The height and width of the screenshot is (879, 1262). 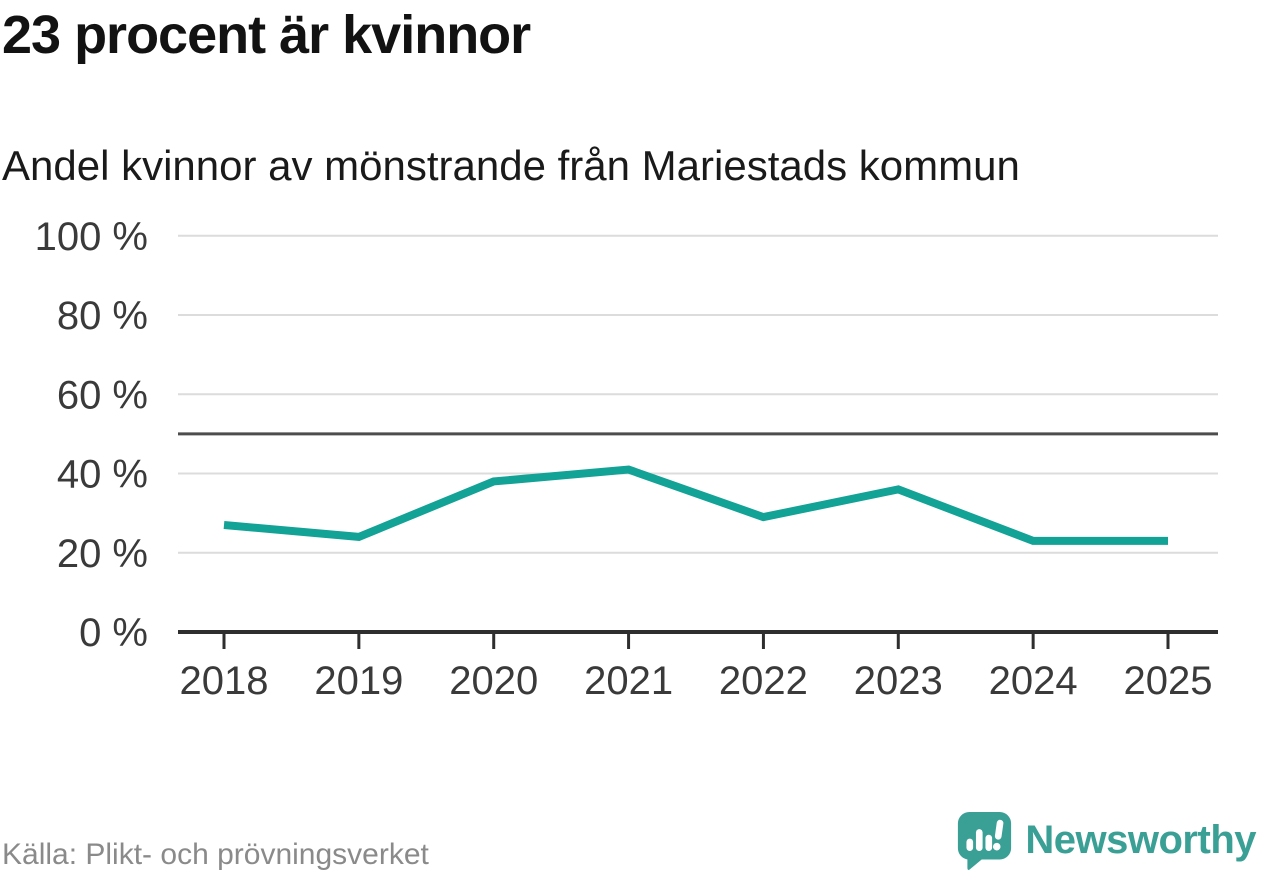 What do you see at coordinates (358, 681) in the screenshot?
I see `x-axis-label-2019: 2019` at bounding box center [358, 681].